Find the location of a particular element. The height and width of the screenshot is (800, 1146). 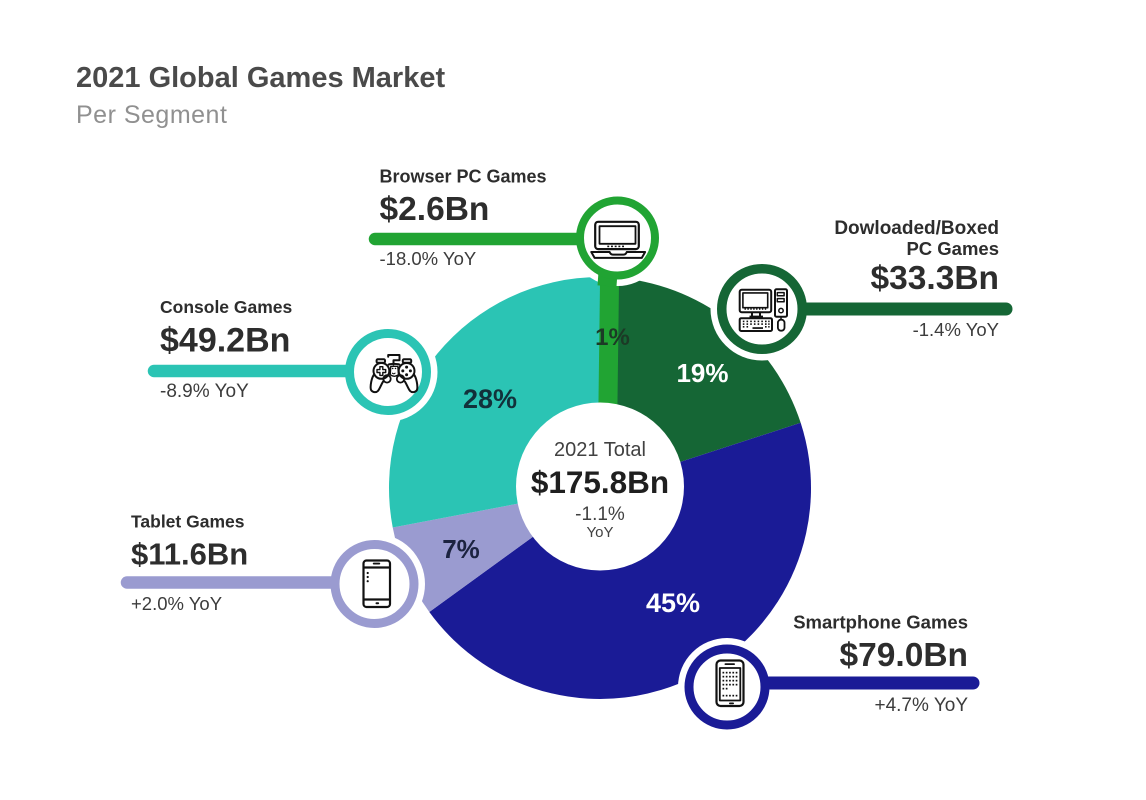

svg-text: Tablet Games is located at coordinates (188, 522).